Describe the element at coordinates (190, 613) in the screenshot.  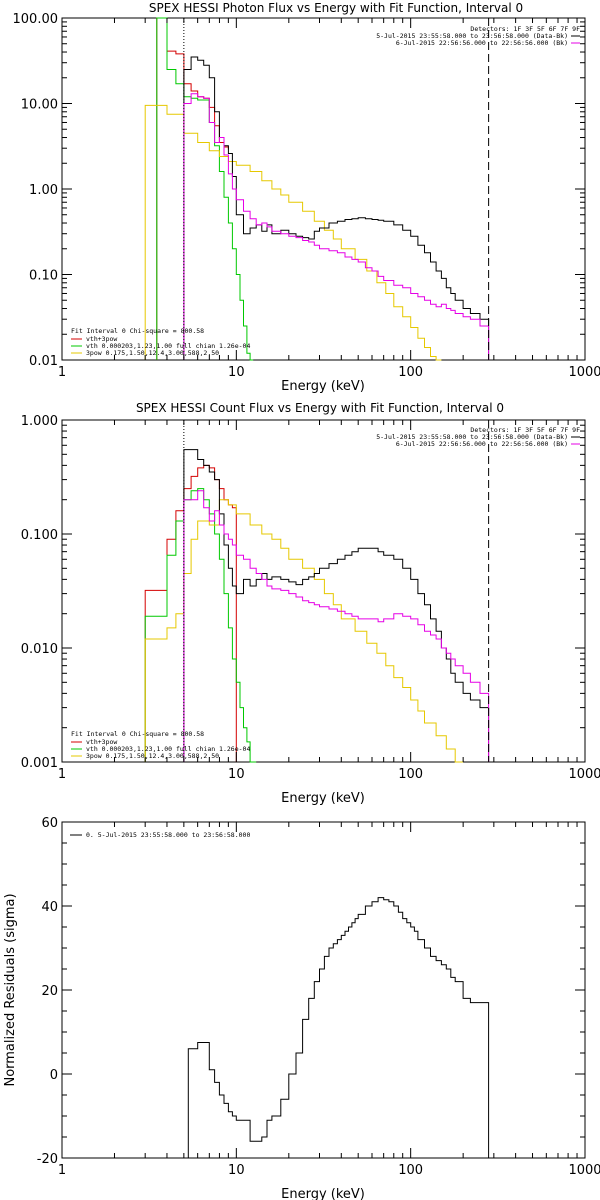
I see `series-line-vth-3pow` at that location.